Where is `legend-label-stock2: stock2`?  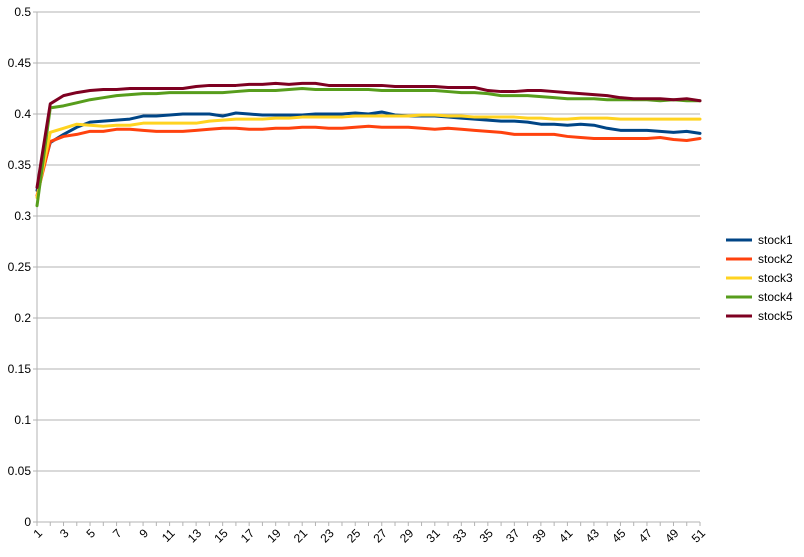 legend-label-stock2: stock2 is located at coordinates (775, 259).